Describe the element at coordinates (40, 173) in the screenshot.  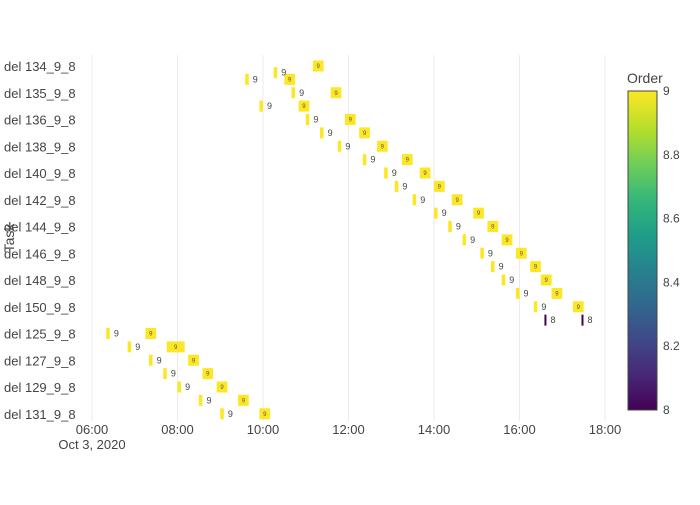
I see `y-tick-label: del 140_9_8` at that location.